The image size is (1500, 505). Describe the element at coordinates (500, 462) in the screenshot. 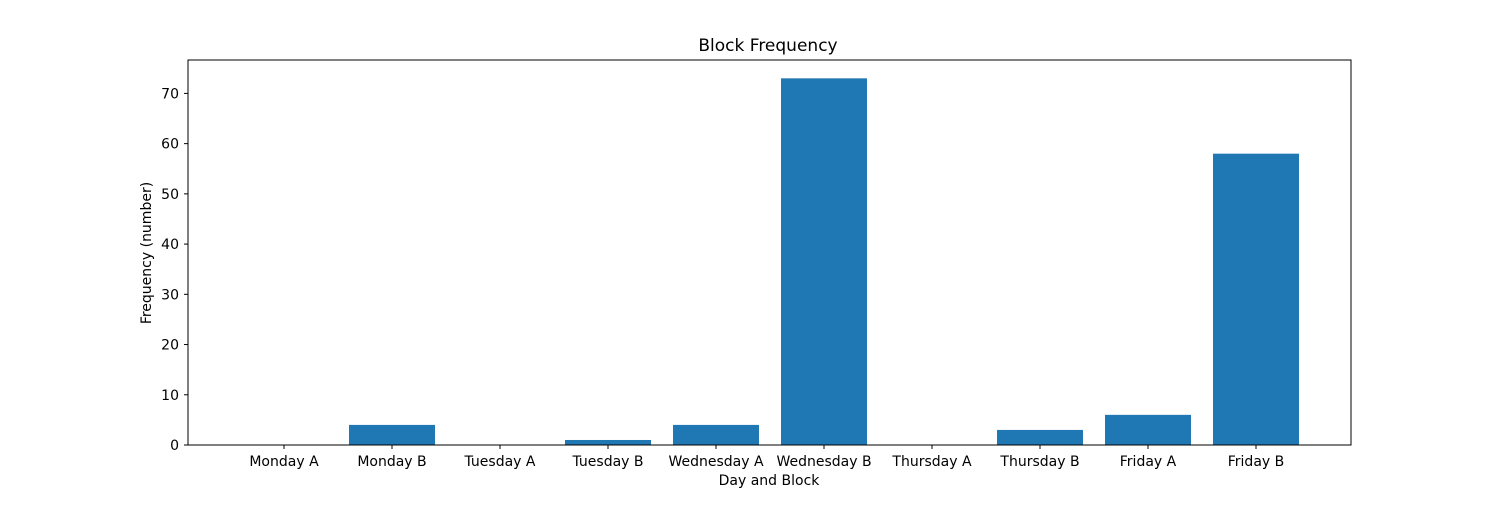

I see `x-tick-label: Tuesday A` at that location.